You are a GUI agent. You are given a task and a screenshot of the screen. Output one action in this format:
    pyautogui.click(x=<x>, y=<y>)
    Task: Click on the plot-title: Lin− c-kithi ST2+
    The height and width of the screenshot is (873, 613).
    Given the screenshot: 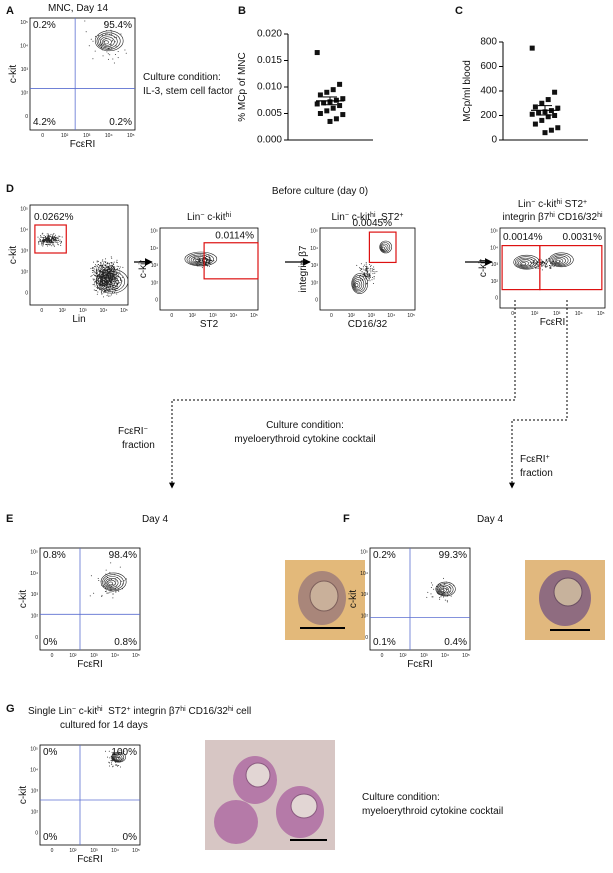 What is the action you would take?
    pyautogui.click(x=367, y=218)
    